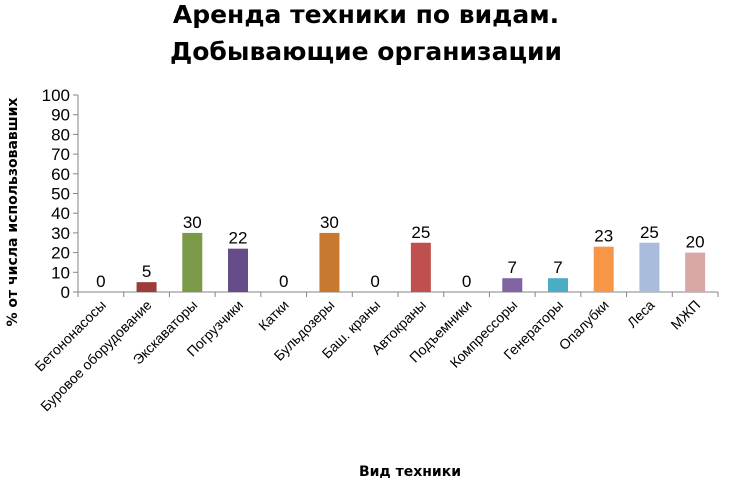 The width and height of the screenshot is (731, 480). Describe the element at coordinates (60, 154) in the screenshot. I see `y-tick-label: 70` at that location.